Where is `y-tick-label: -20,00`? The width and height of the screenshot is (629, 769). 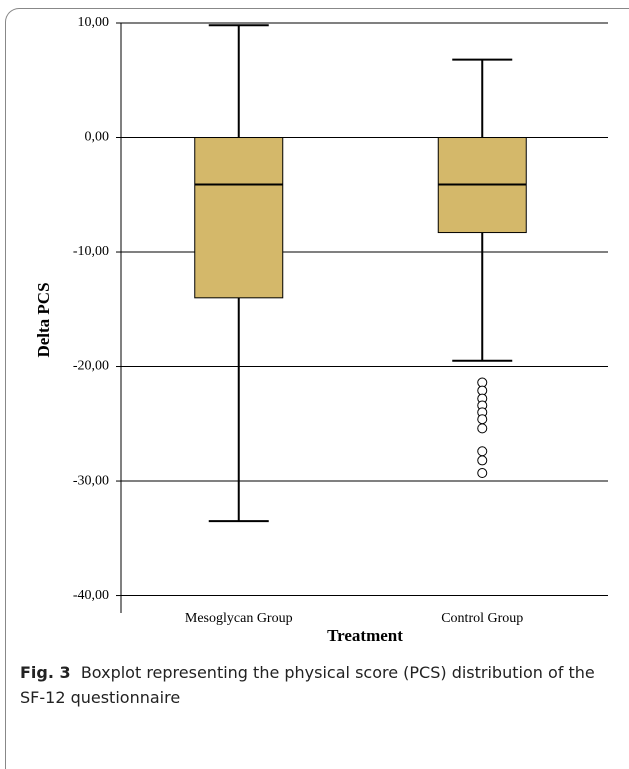
y-tick-label: -20,00 is located at coordinates (91, 366).